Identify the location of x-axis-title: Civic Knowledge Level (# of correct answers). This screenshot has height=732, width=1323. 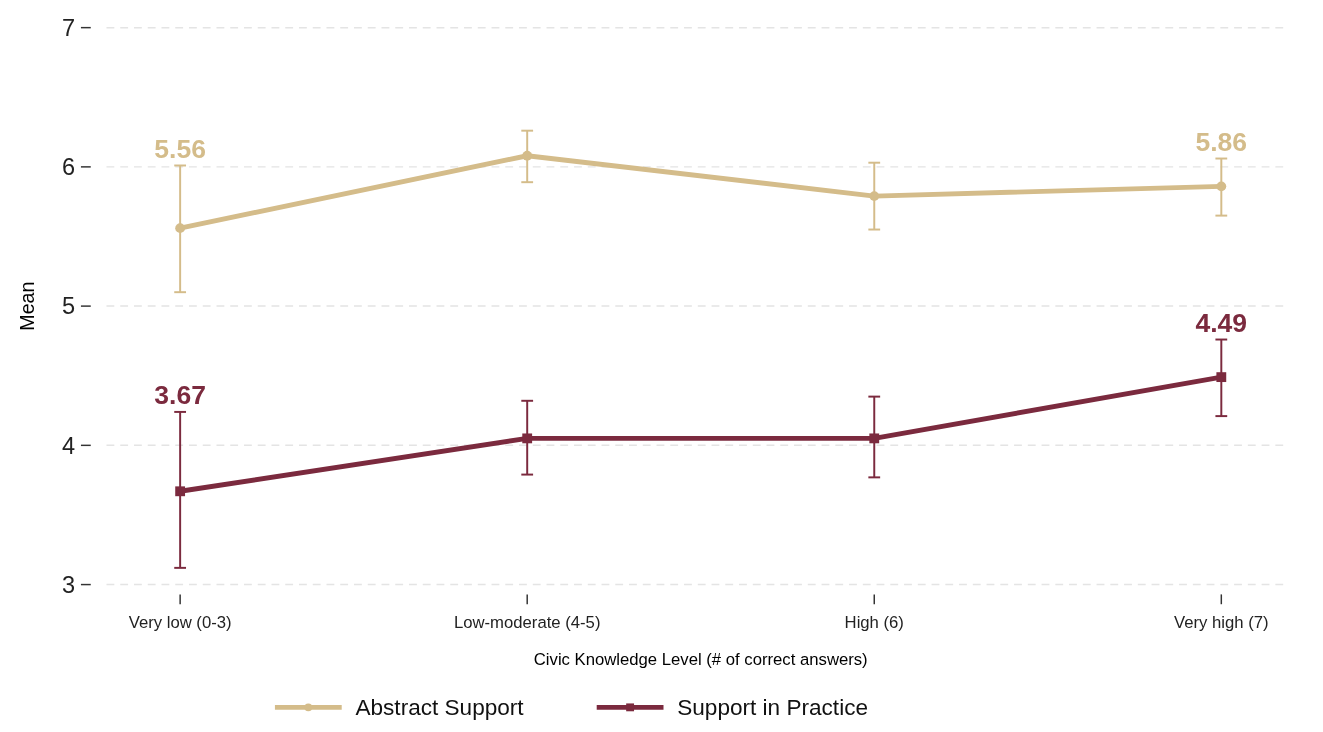
(700, 660).